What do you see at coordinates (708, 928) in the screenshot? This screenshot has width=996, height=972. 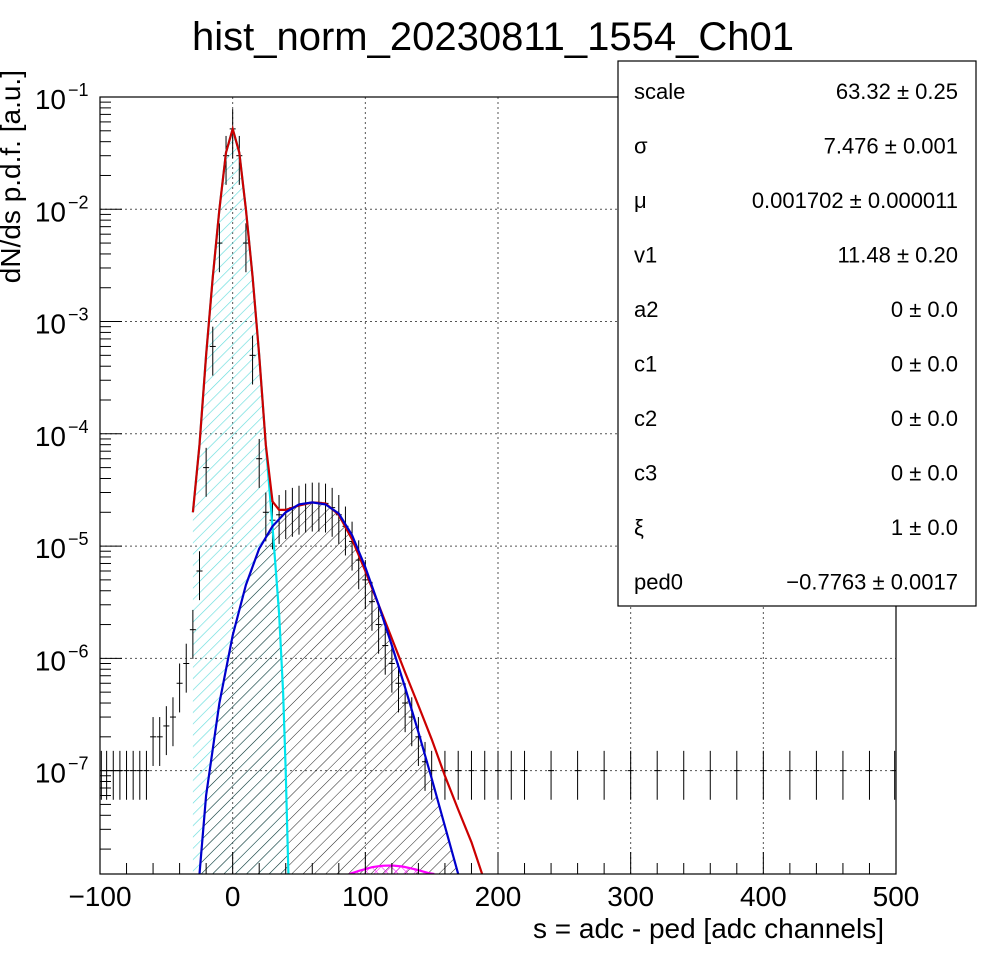 I see `x-axis-title: s = adc - ped [adc channels]` at bounding box center [708, 928].